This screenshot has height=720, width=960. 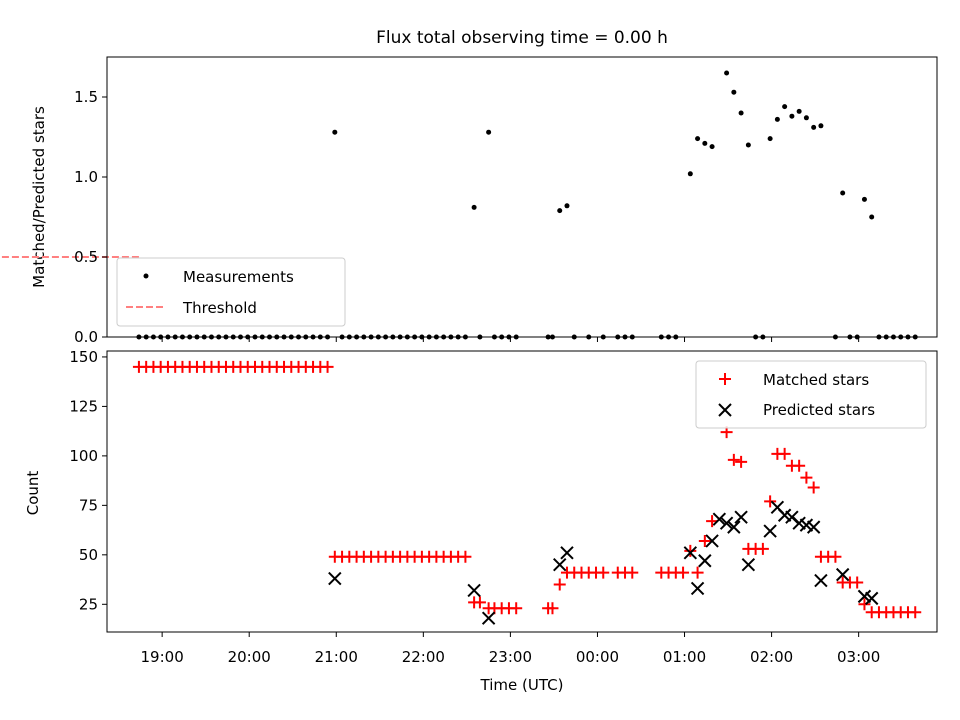 I want to click on bottom-xtick-label: 21:00, so click(x=336, y=657).